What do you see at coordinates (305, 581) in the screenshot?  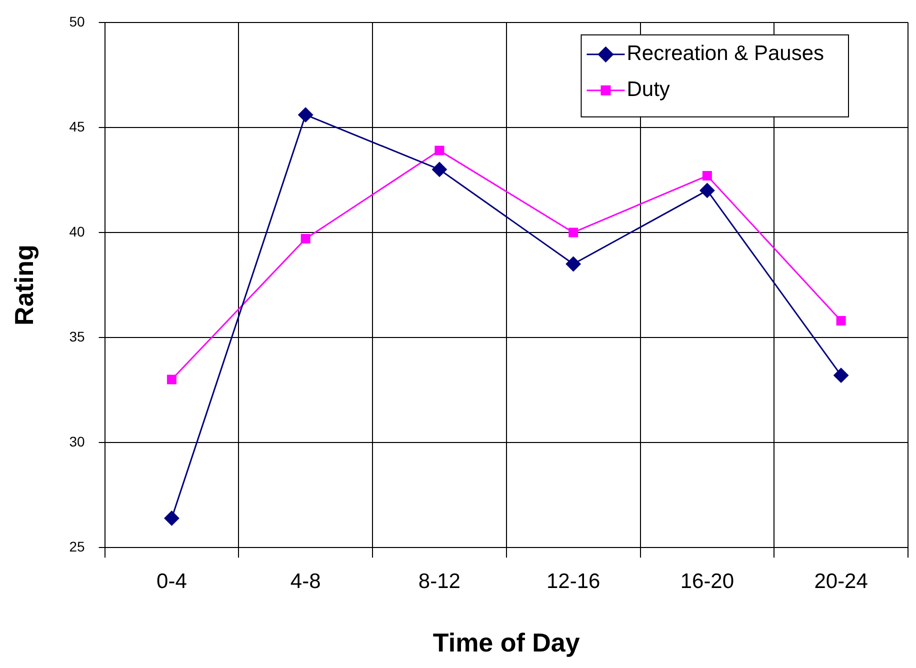 I see `x-tick-label: 4-8` at bounding box center [305, 581].